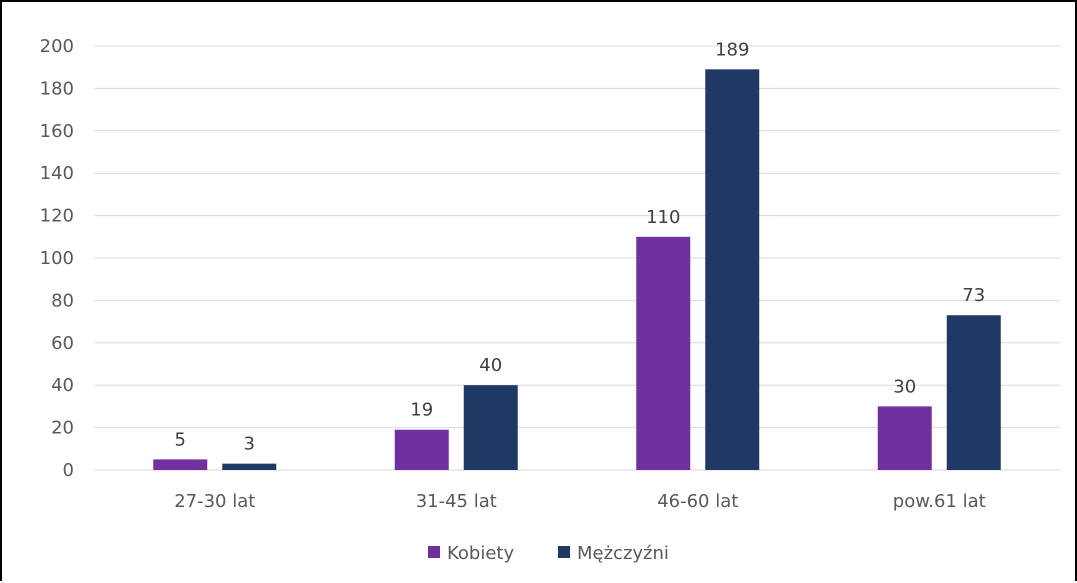 The image size is (1077, 583). Describe the element at coordinates (490, 427) in the screenshot. I see `bar-Mężczyźni-31-45 lat` at that location.